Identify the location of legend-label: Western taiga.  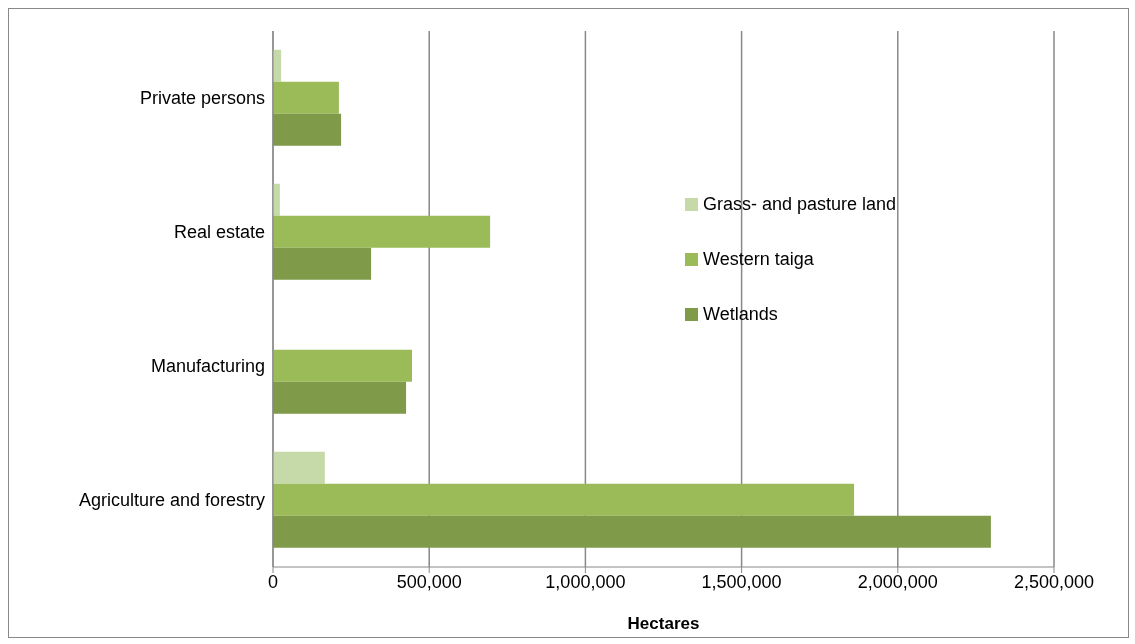
(758, 259).